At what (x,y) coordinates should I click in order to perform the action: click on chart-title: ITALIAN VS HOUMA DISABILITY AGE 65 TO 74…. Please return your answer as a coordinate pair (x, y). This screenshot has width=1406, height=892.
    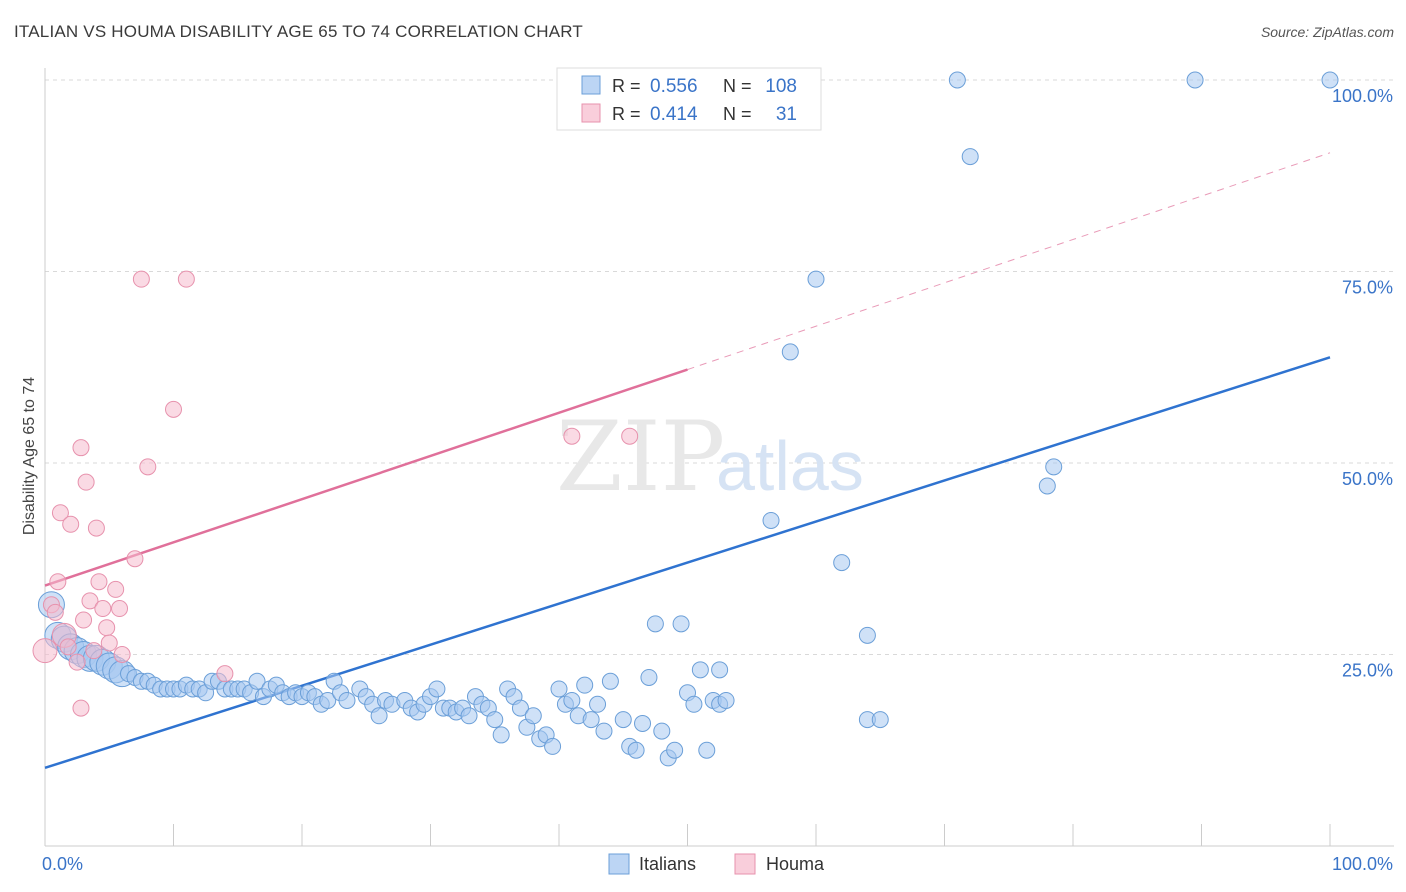
    Looking at the image, I should click on (298, 31).